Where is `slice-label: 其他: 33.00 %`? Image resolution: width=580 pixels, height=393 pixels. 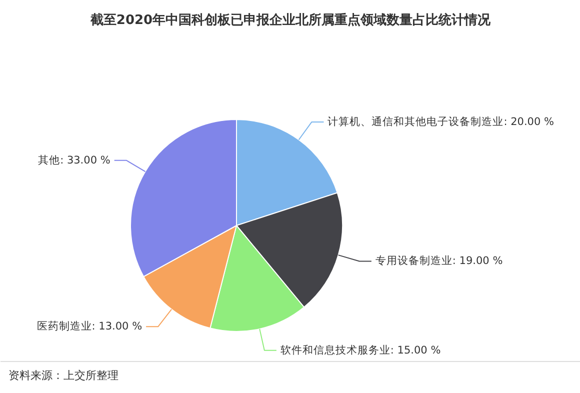 slice-label: 其他: 33.00 % is located at coordinates (74, 159).